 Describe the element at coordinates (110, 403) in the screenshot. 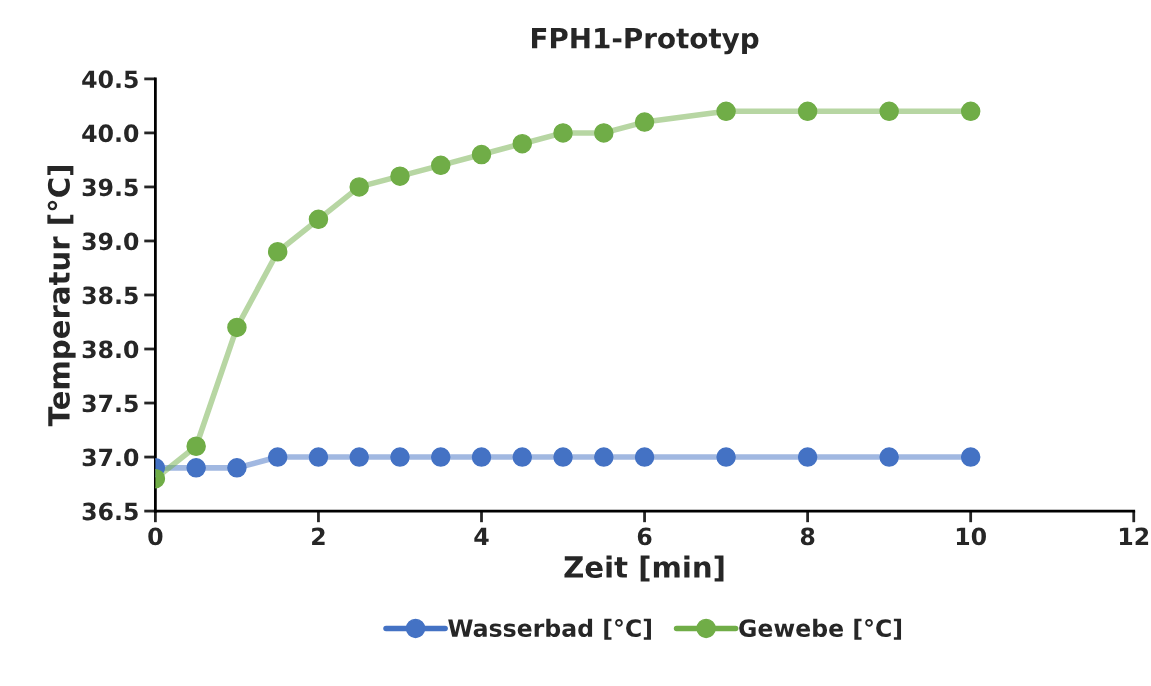

I see `y-tick-label: 37.5` at that location.